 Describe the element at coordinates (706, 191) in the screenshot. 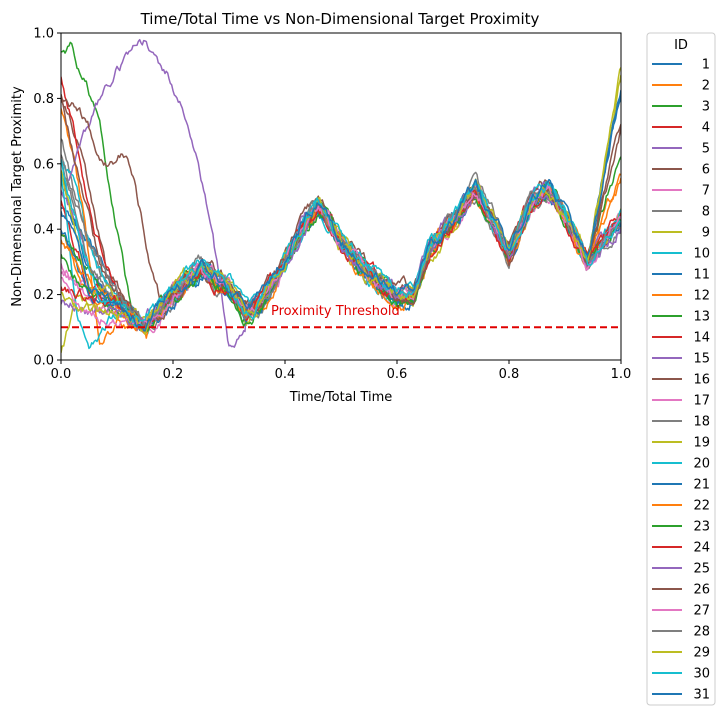

I see `legend-label: 7` at that location.